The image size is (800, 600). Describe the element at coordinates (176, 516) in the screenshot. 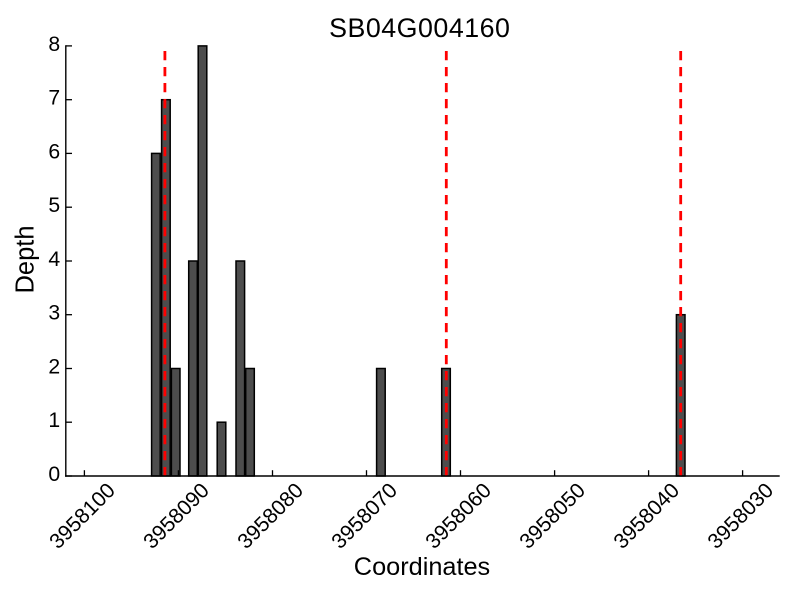

I see `svg-text: 3958090` at that location.